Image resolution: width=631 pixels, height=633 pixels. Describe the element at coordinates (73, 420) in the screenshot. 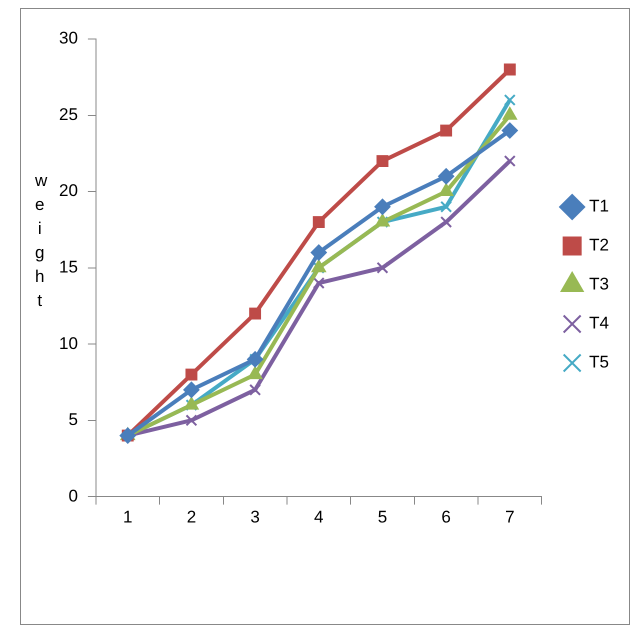

I see `y-tick-label: 5` at that location.